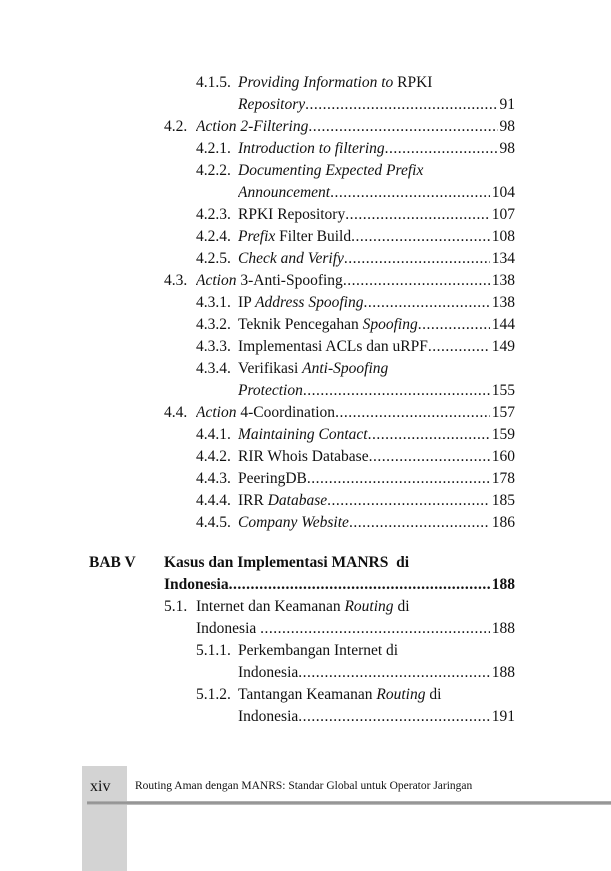  Describe the element at coordinates (331, 170) in the screenshot. I see `toc-entry-title: Documenting Expected Prefix` at that location.